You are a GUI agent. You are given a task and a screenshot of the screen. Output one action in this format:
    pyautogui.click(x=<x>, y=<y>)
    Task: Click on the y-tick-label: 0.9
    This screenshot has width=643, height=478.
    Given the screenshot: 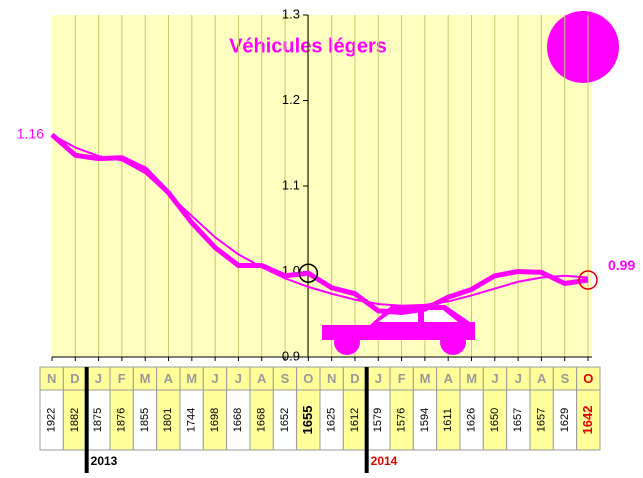 What is the action you would take?
    pyautogui.click(x=291, y=355)
    